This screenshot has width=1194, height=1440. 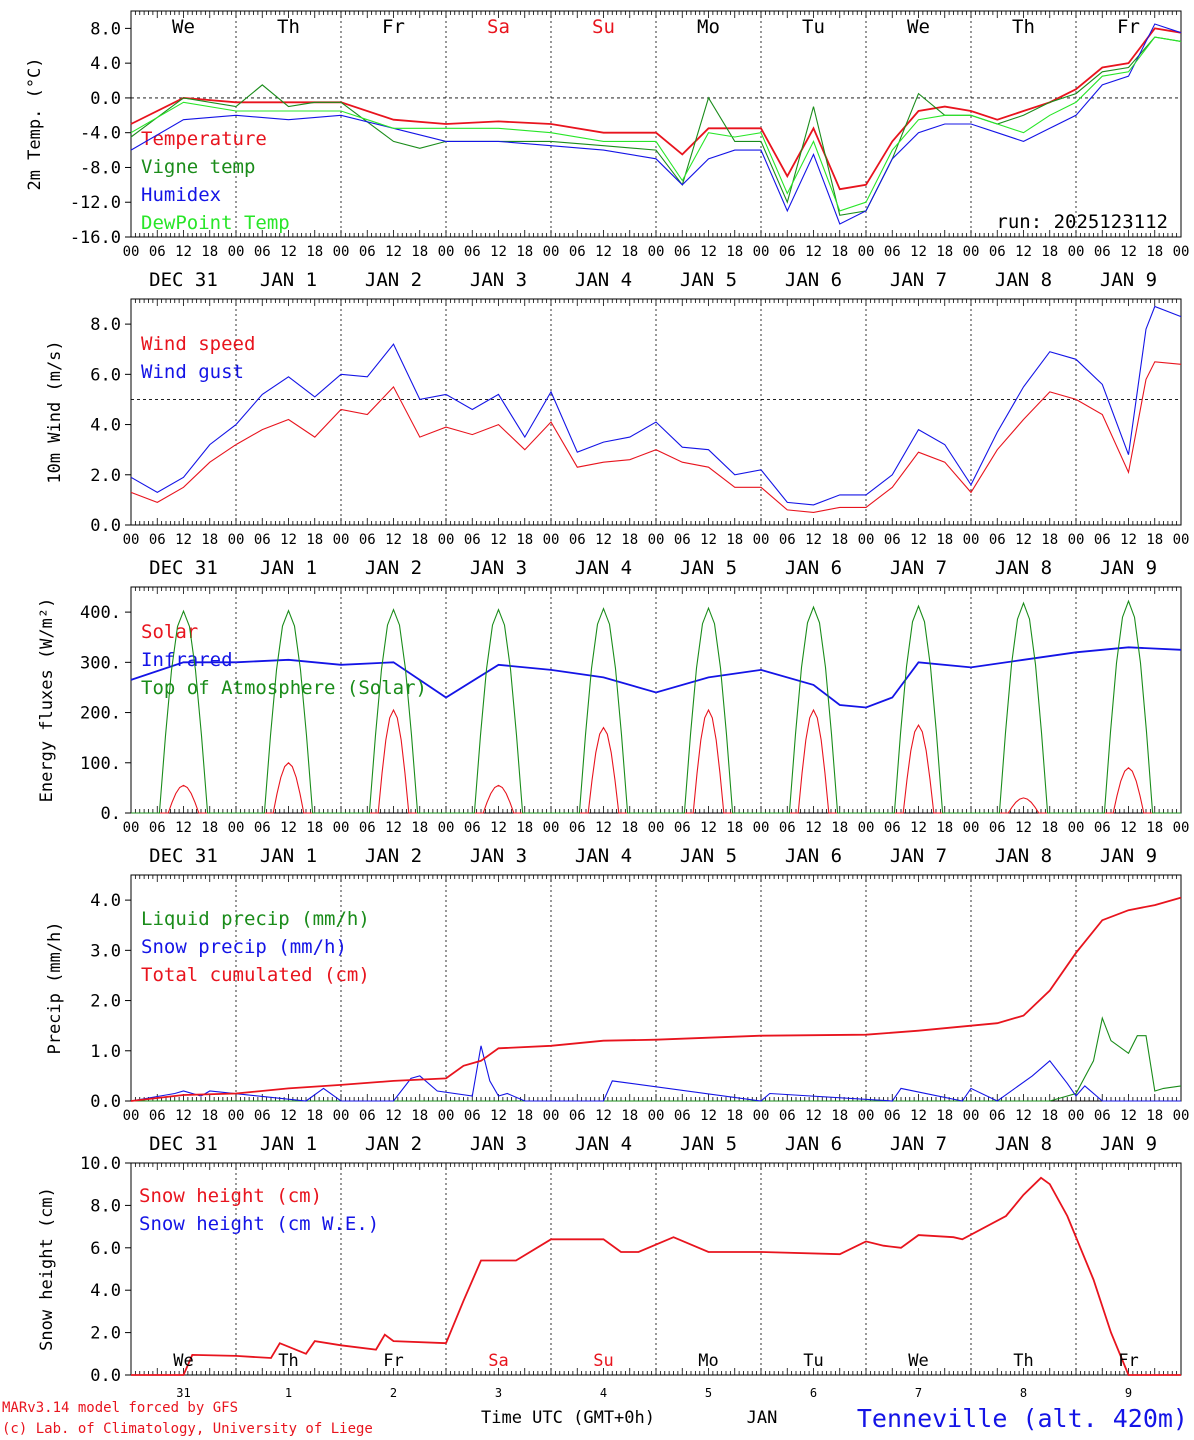 What do you see at coordinates (100, 168) in the screenshot?
I see `y-tick-label: -8.0` at bounding box center [100, 168].